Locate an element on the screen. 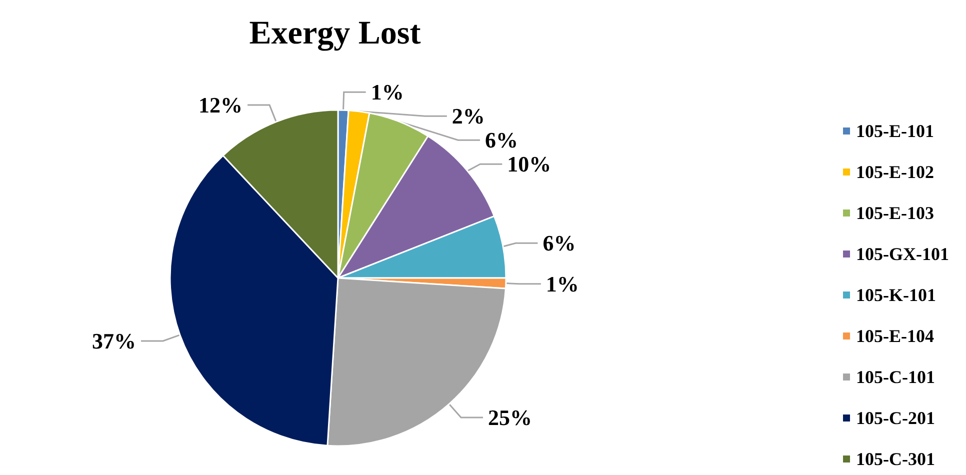 This screenshot has width=966, height=475. data-label: 37% is located at coordinates (114, 341).